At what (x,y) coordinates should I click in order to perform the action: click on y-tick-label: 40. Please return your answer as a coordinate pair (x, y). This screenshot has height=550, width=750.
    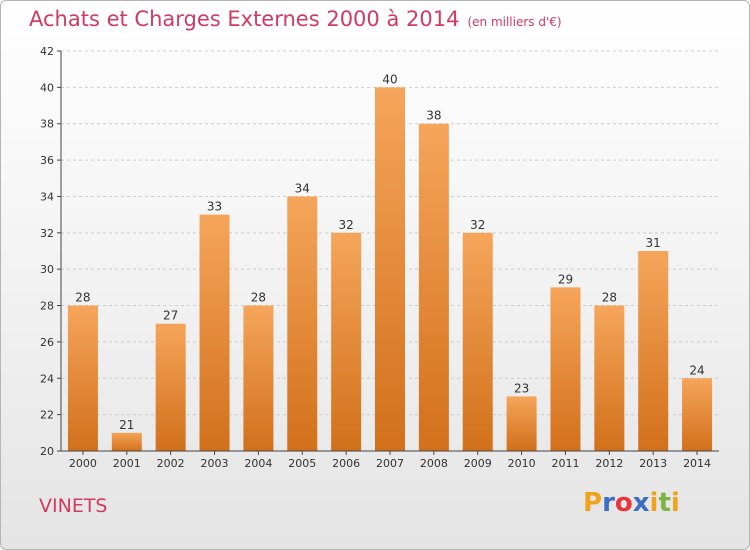
    Looking at the image, I should click on (47, 87).